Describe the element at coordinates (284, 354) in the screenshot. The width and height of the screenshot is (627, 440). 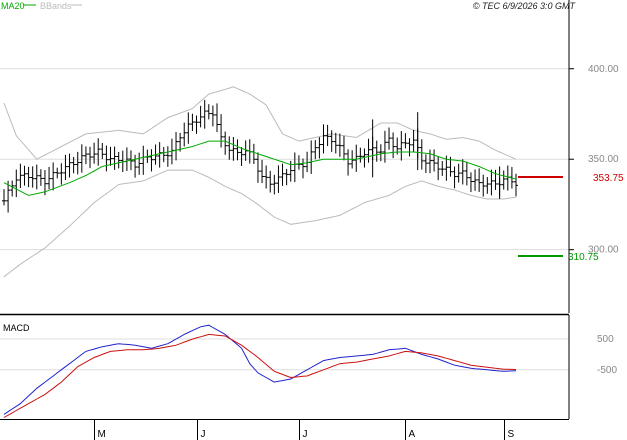
I see `macd-gridlines` at that location.